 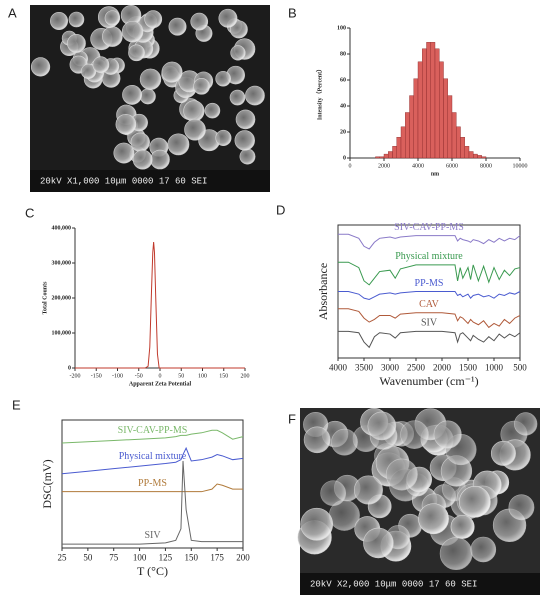 I want to click on y-axis-label: Absorbance, so click(x=323, y=291).